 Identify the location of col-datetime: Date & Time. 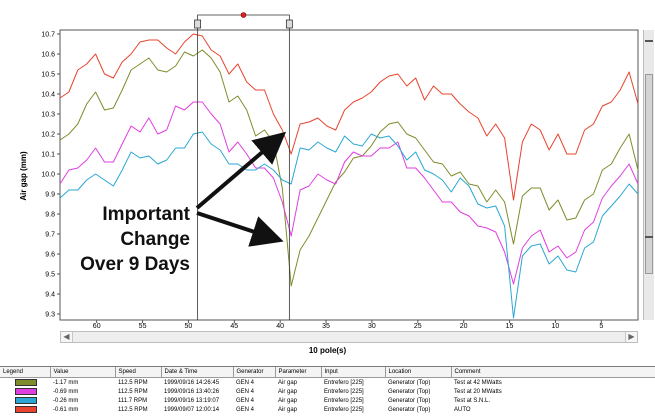
(197, 372).